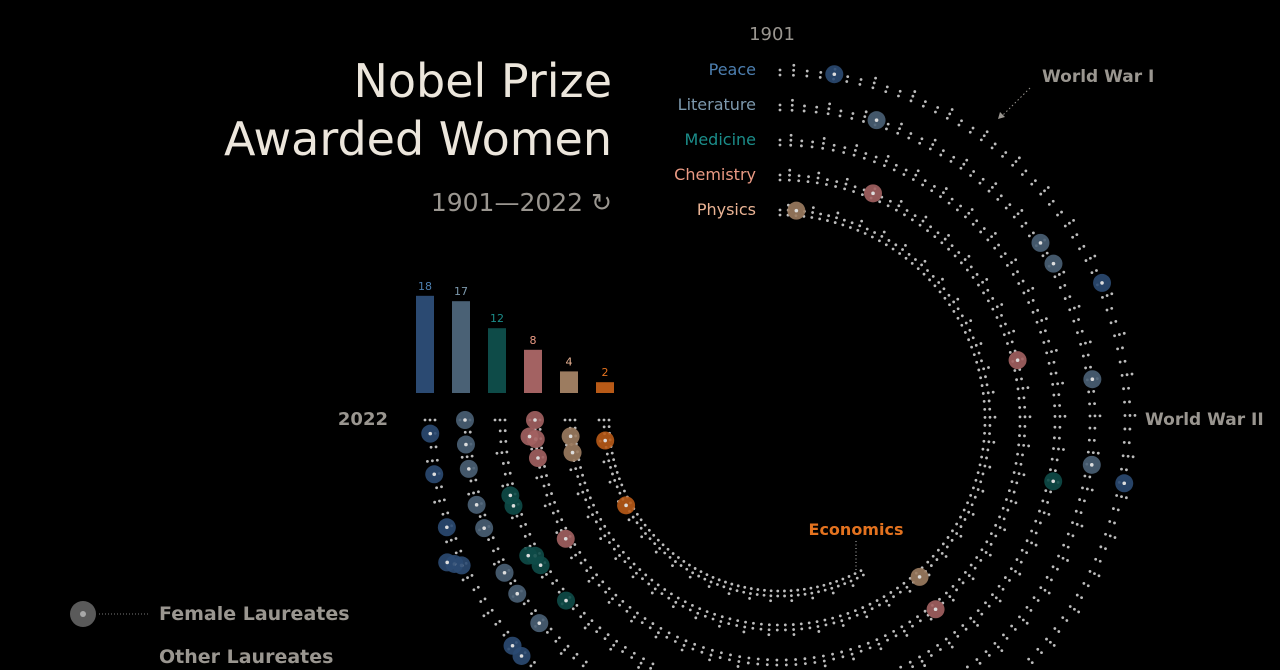  I want to click on year-range: 1901—2022 ↻, so click(521, 202).